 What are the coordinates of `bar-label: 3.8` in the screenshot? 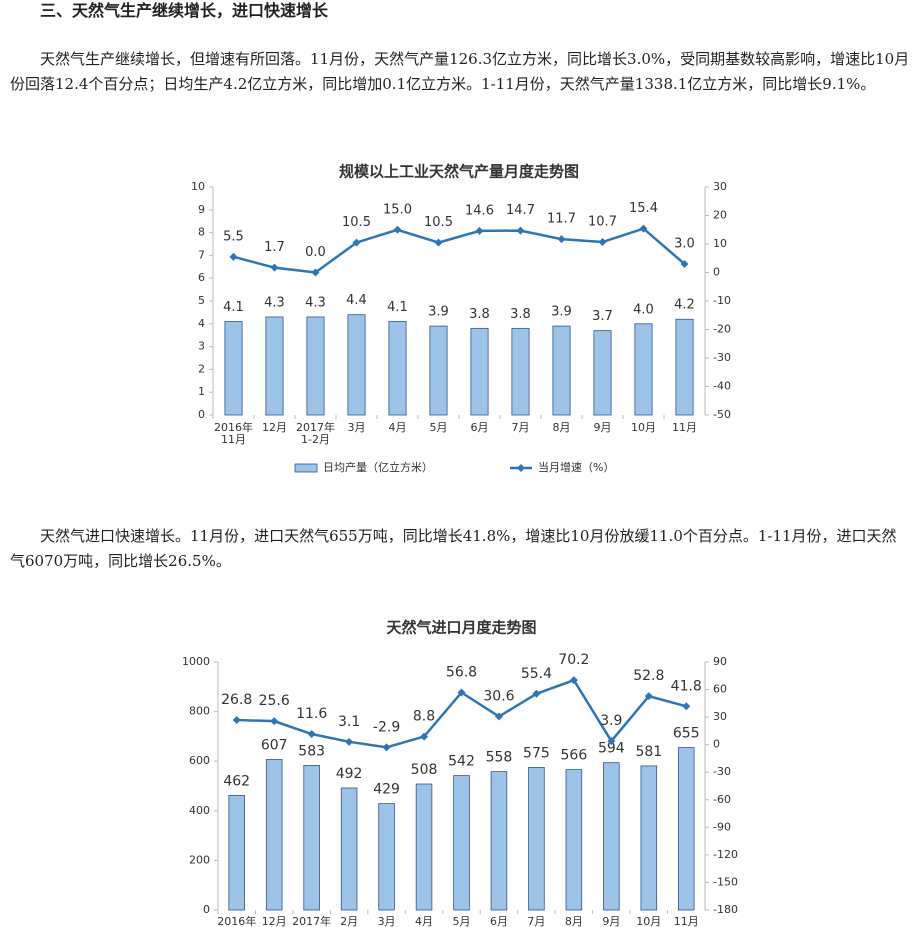 It's located at (479, 314).